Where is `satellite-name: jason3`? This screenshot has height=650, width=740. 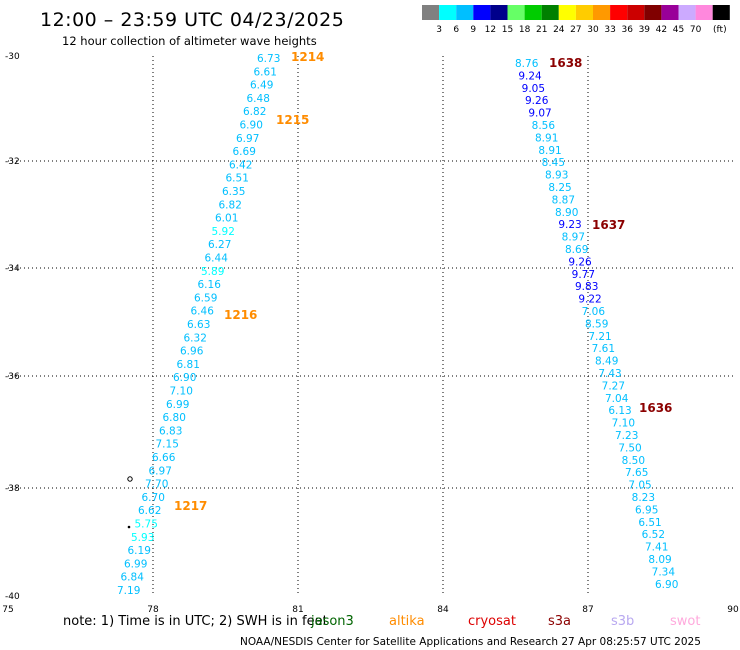
satellite-name: jason3 is located at coordinates (332, 621).